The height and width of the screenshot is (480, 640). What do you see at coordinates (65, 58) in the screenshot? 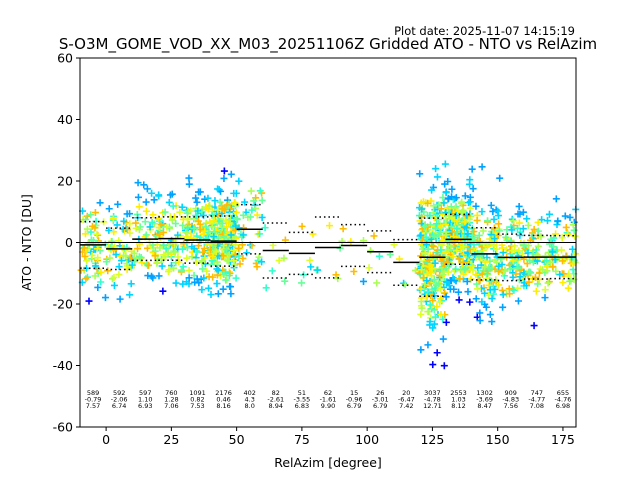
I see `y-tick-label: 60` at bounding box center [65, 58].